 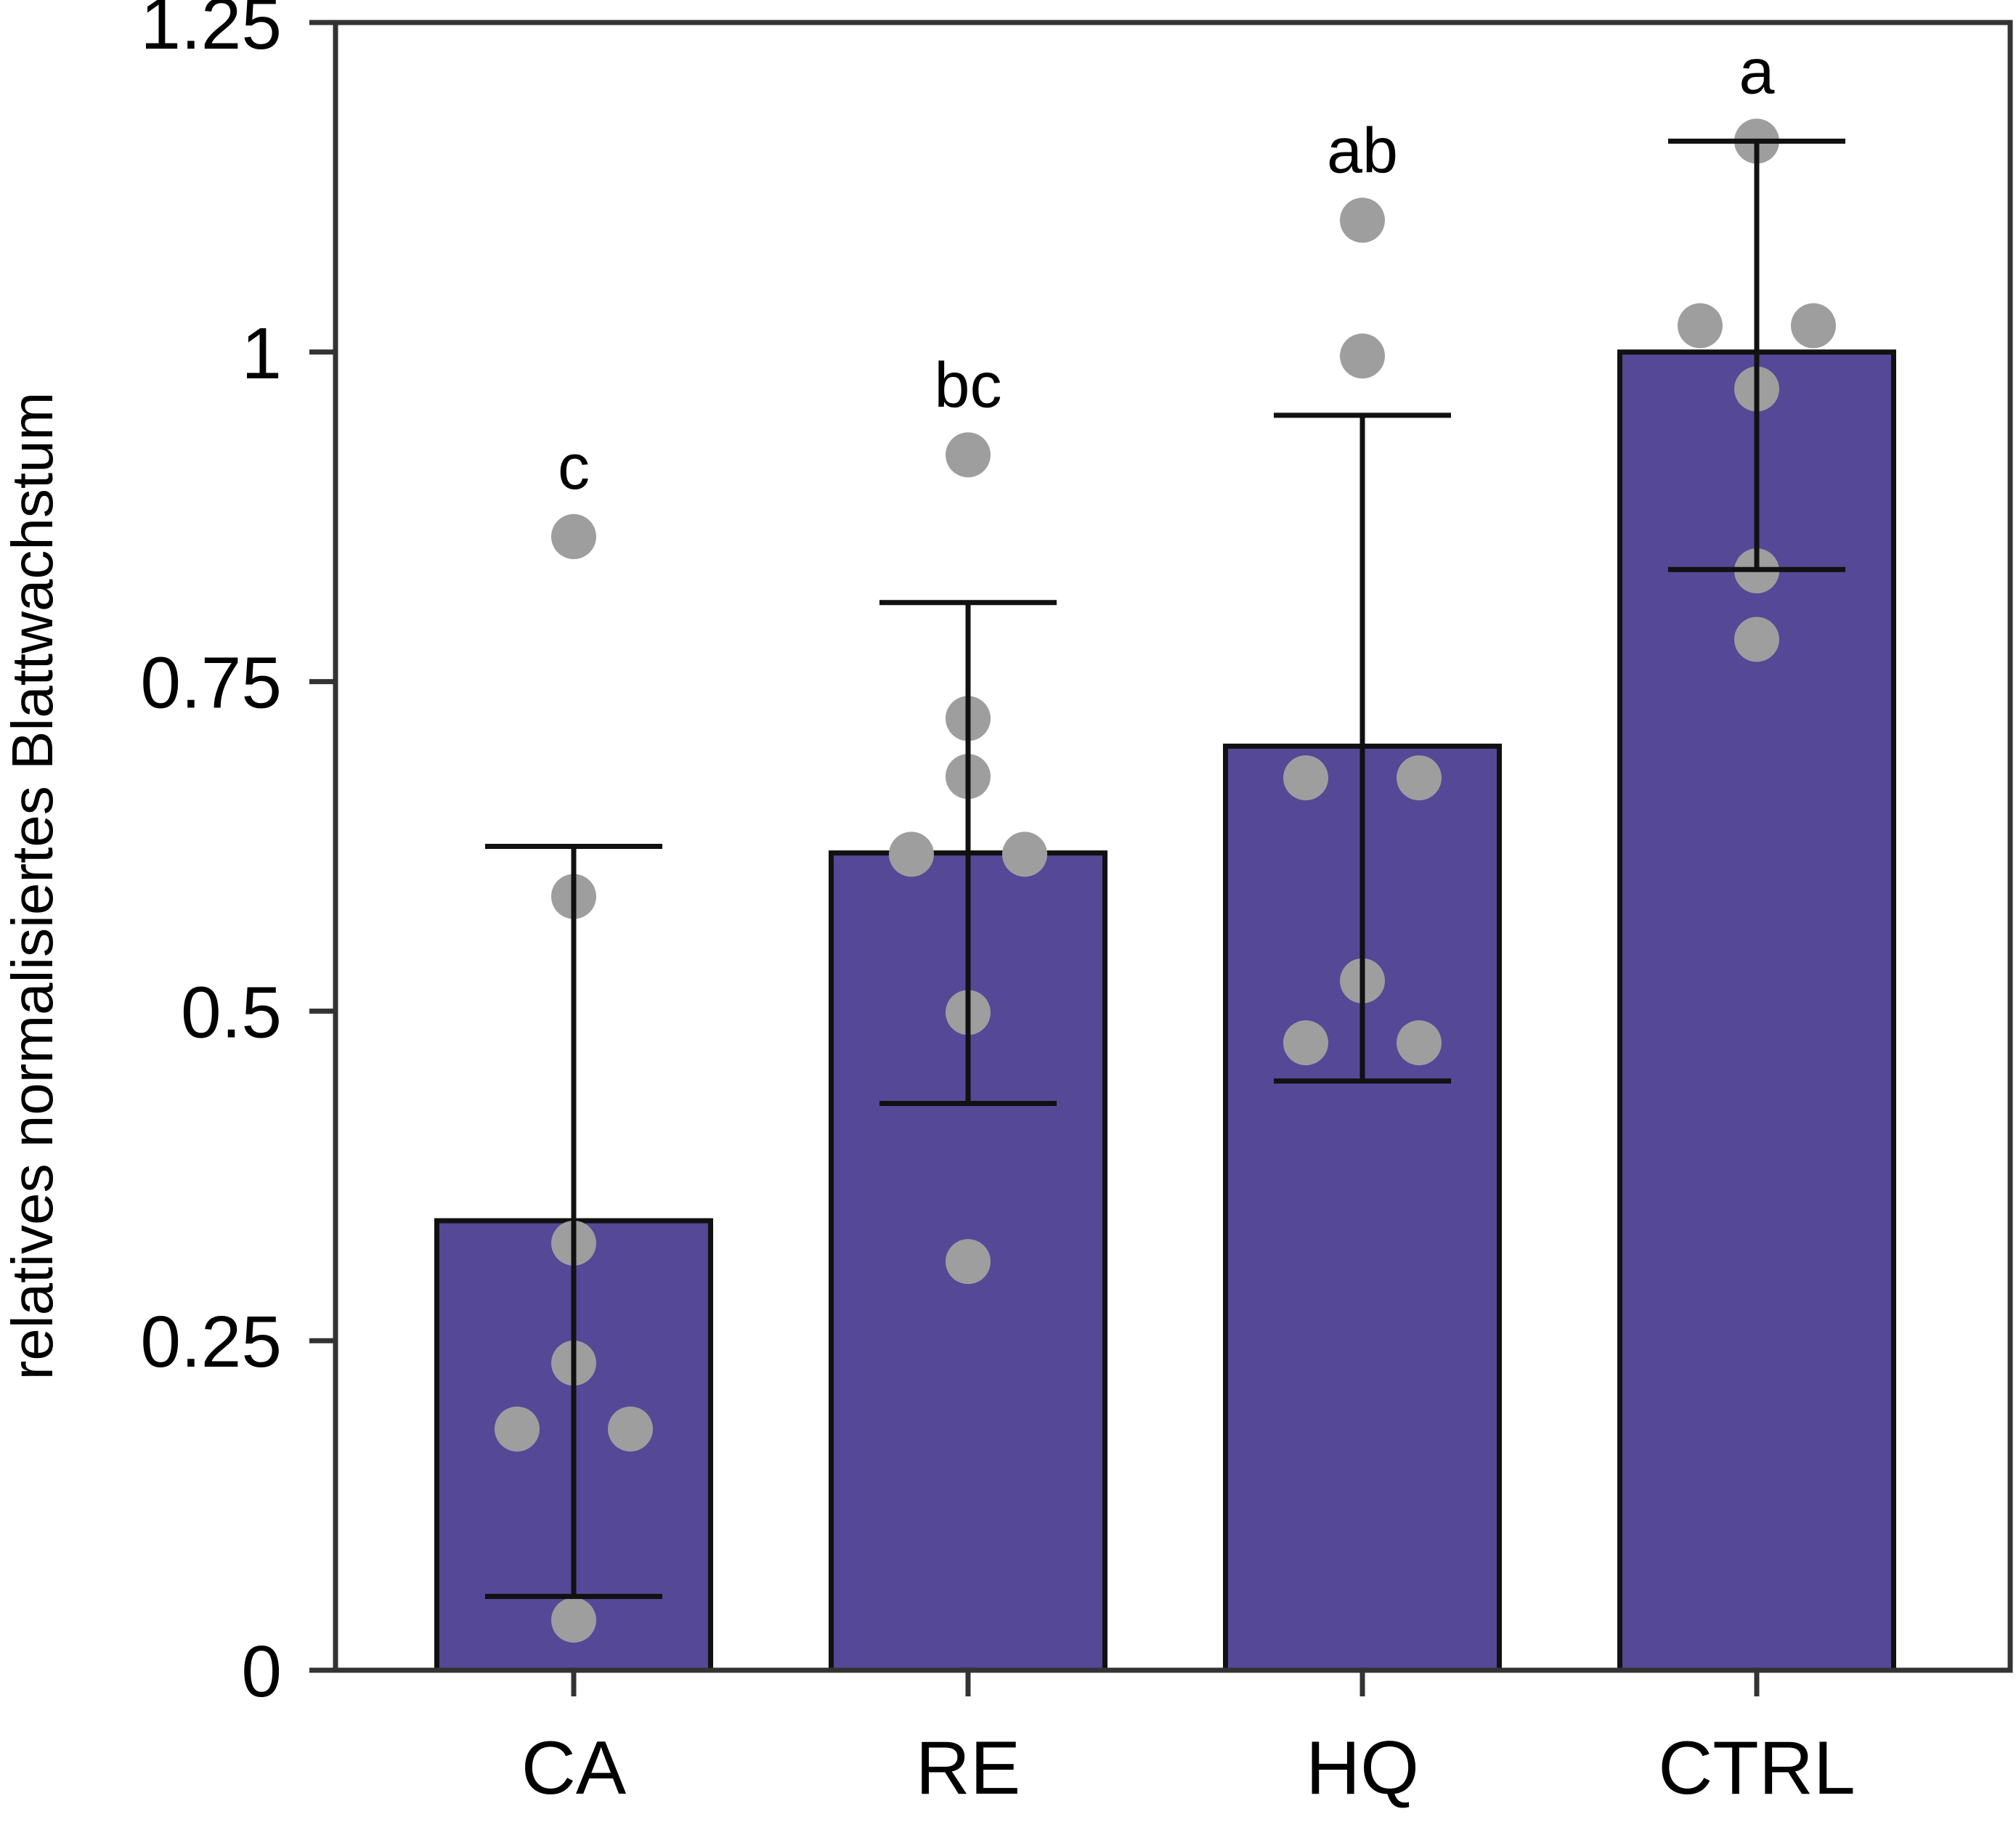 What do you see at coordinates (211, 33) in the screenshot?
I see `y-tick-label-1.25: 1.25` at bounding box center [211, 33].